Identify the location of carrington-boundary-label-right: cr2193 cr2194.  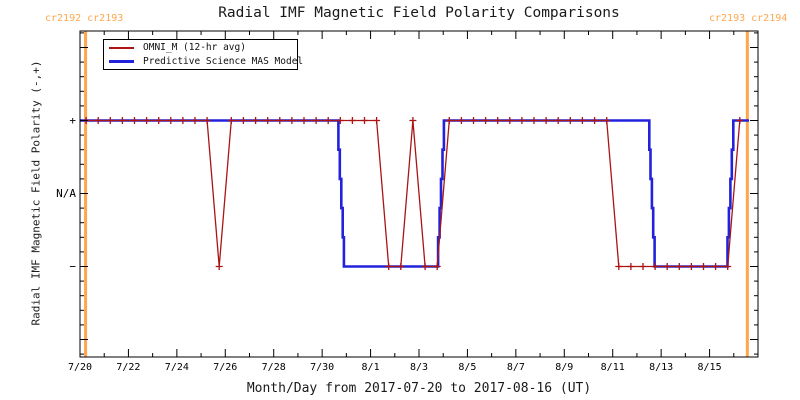
(748, 18).